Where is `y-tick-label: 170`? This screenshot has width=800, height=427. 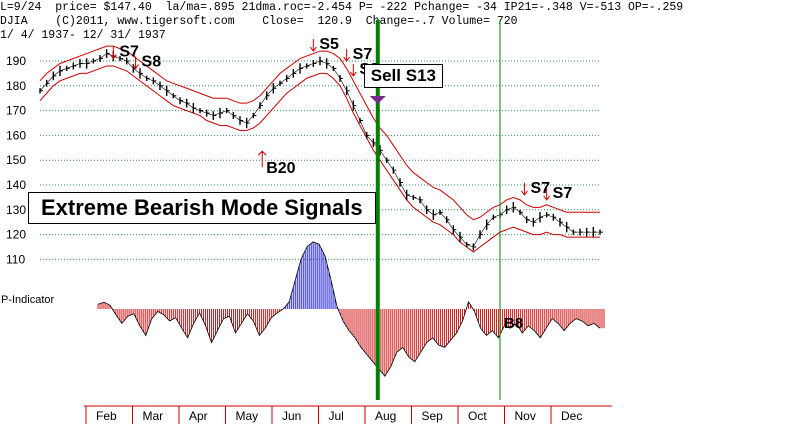 y-tick-label: 170 is located at coordinates (16, 111).